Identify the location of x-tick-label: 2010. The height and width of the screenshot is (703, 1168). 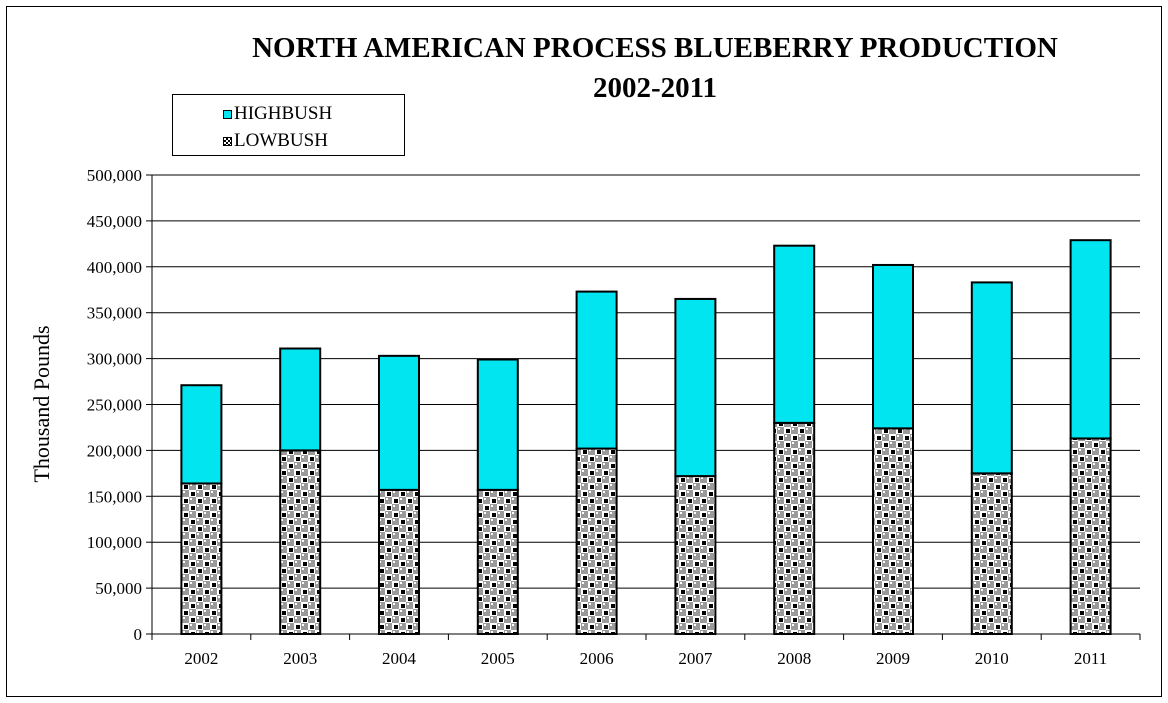
(992, 658).